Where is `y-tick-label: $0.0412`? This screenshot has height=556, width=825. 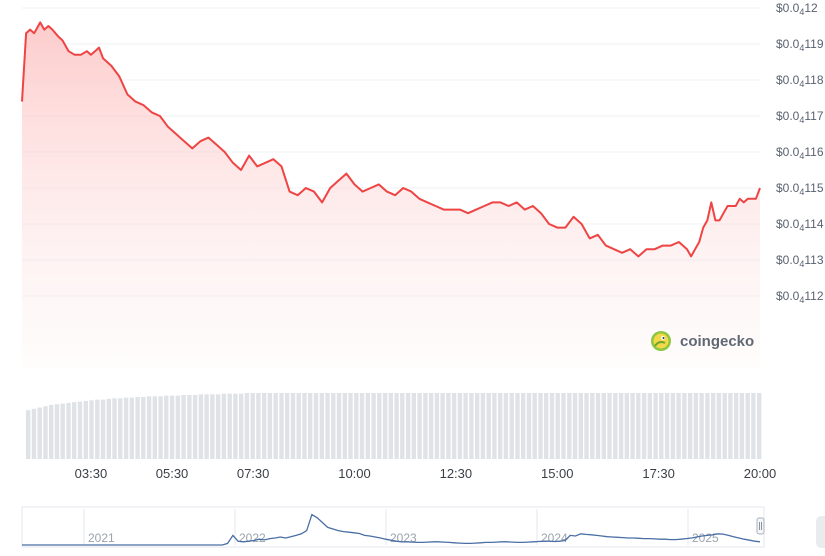
y-tick-label: $0.0412 is located at coordinates (797, 9).